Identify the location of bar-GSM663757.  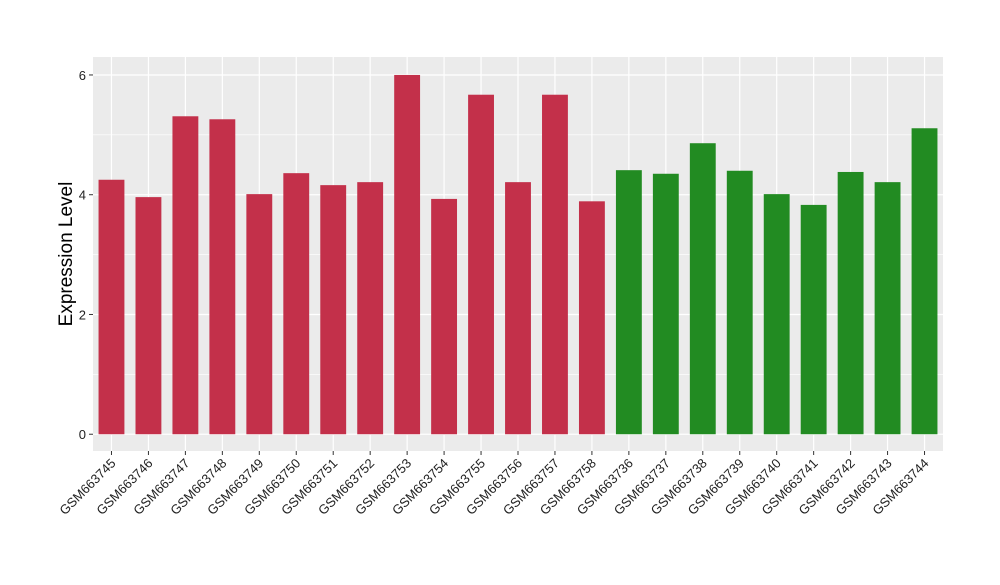
(555, 264).